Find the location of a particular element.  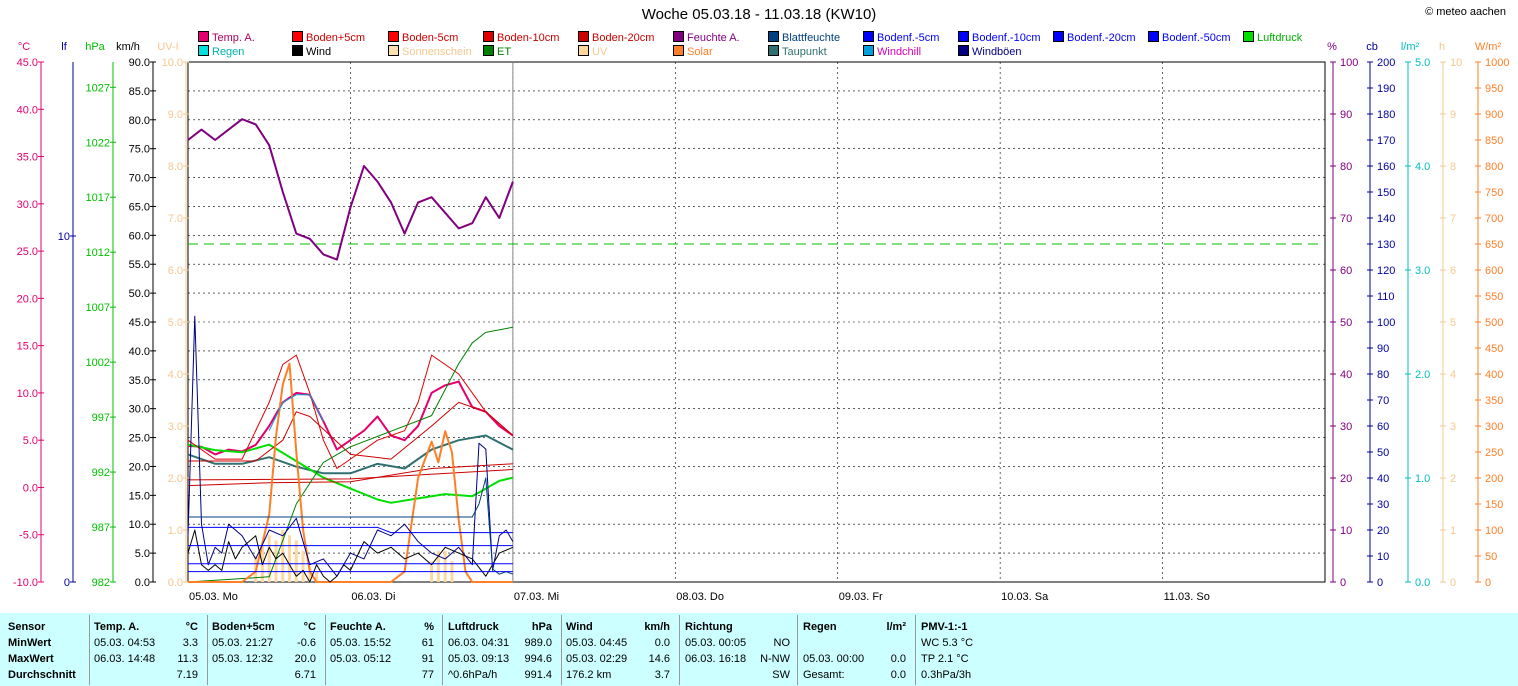

stats-header: l/m² is located at coordinates (896, 627).